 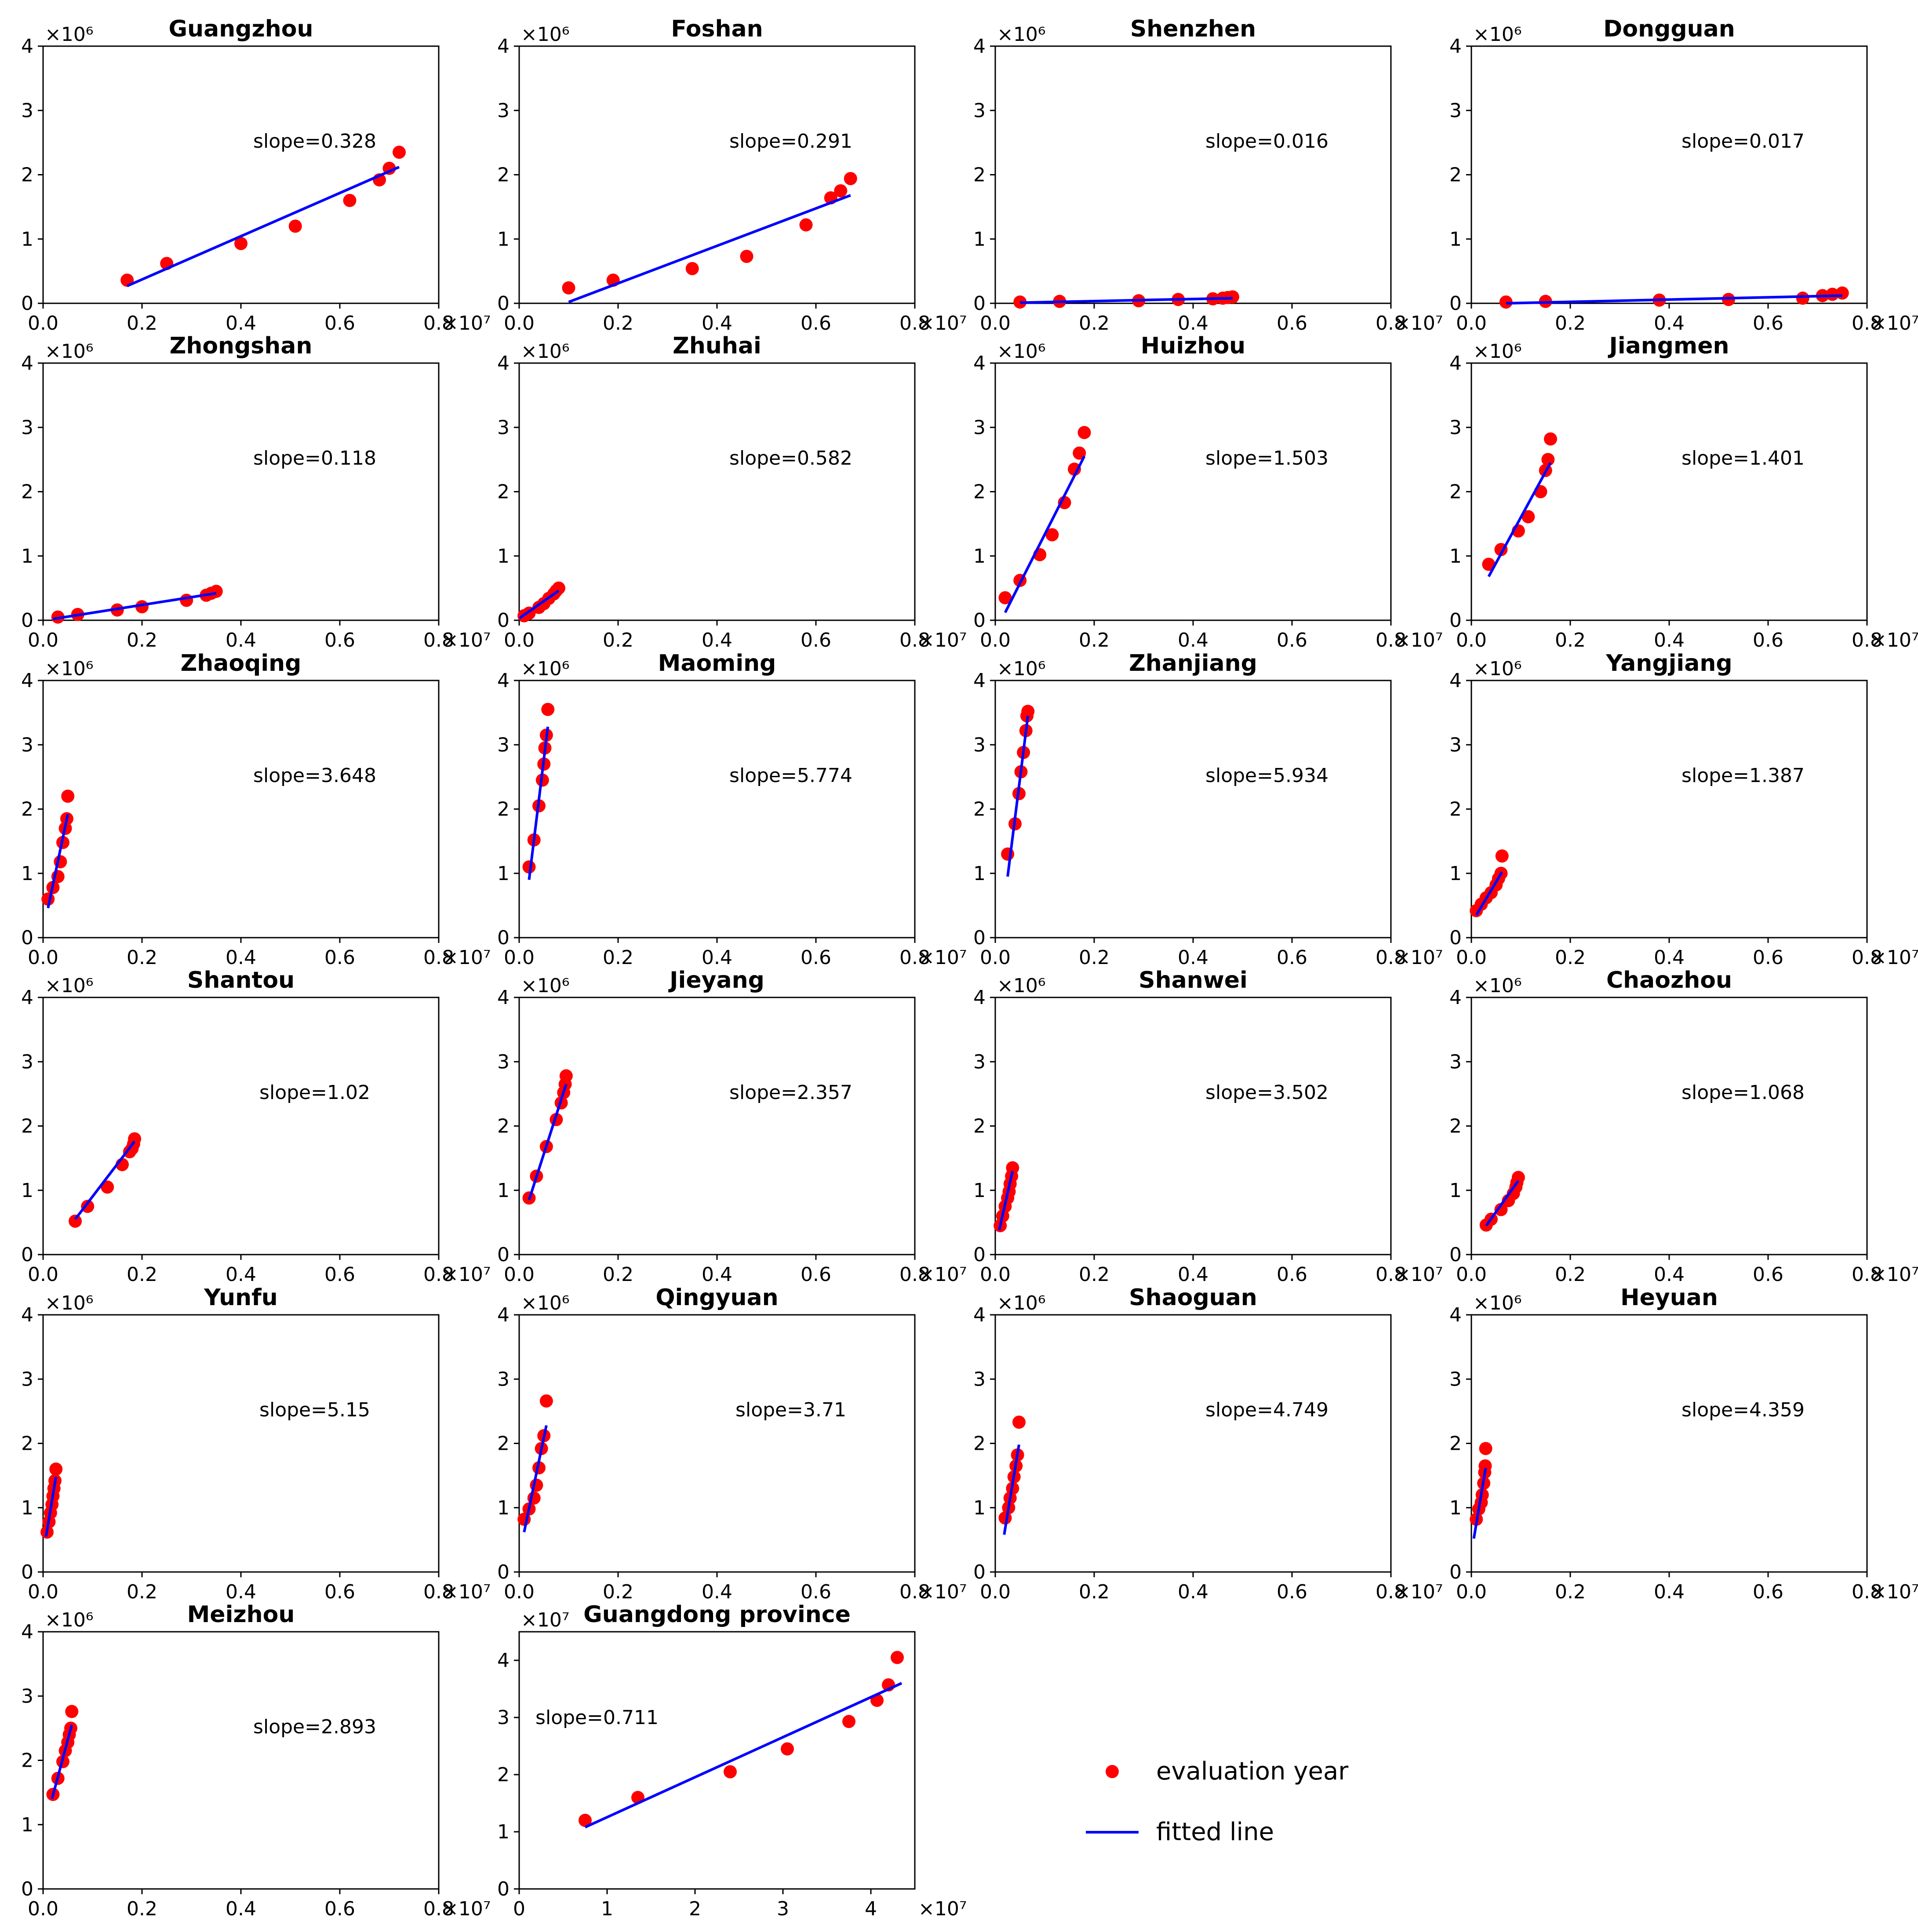 What do you see at coordinates (314, 775) in the screenshot?
I see `slope-label: slope=3.648` at bounding box center [314, 775].